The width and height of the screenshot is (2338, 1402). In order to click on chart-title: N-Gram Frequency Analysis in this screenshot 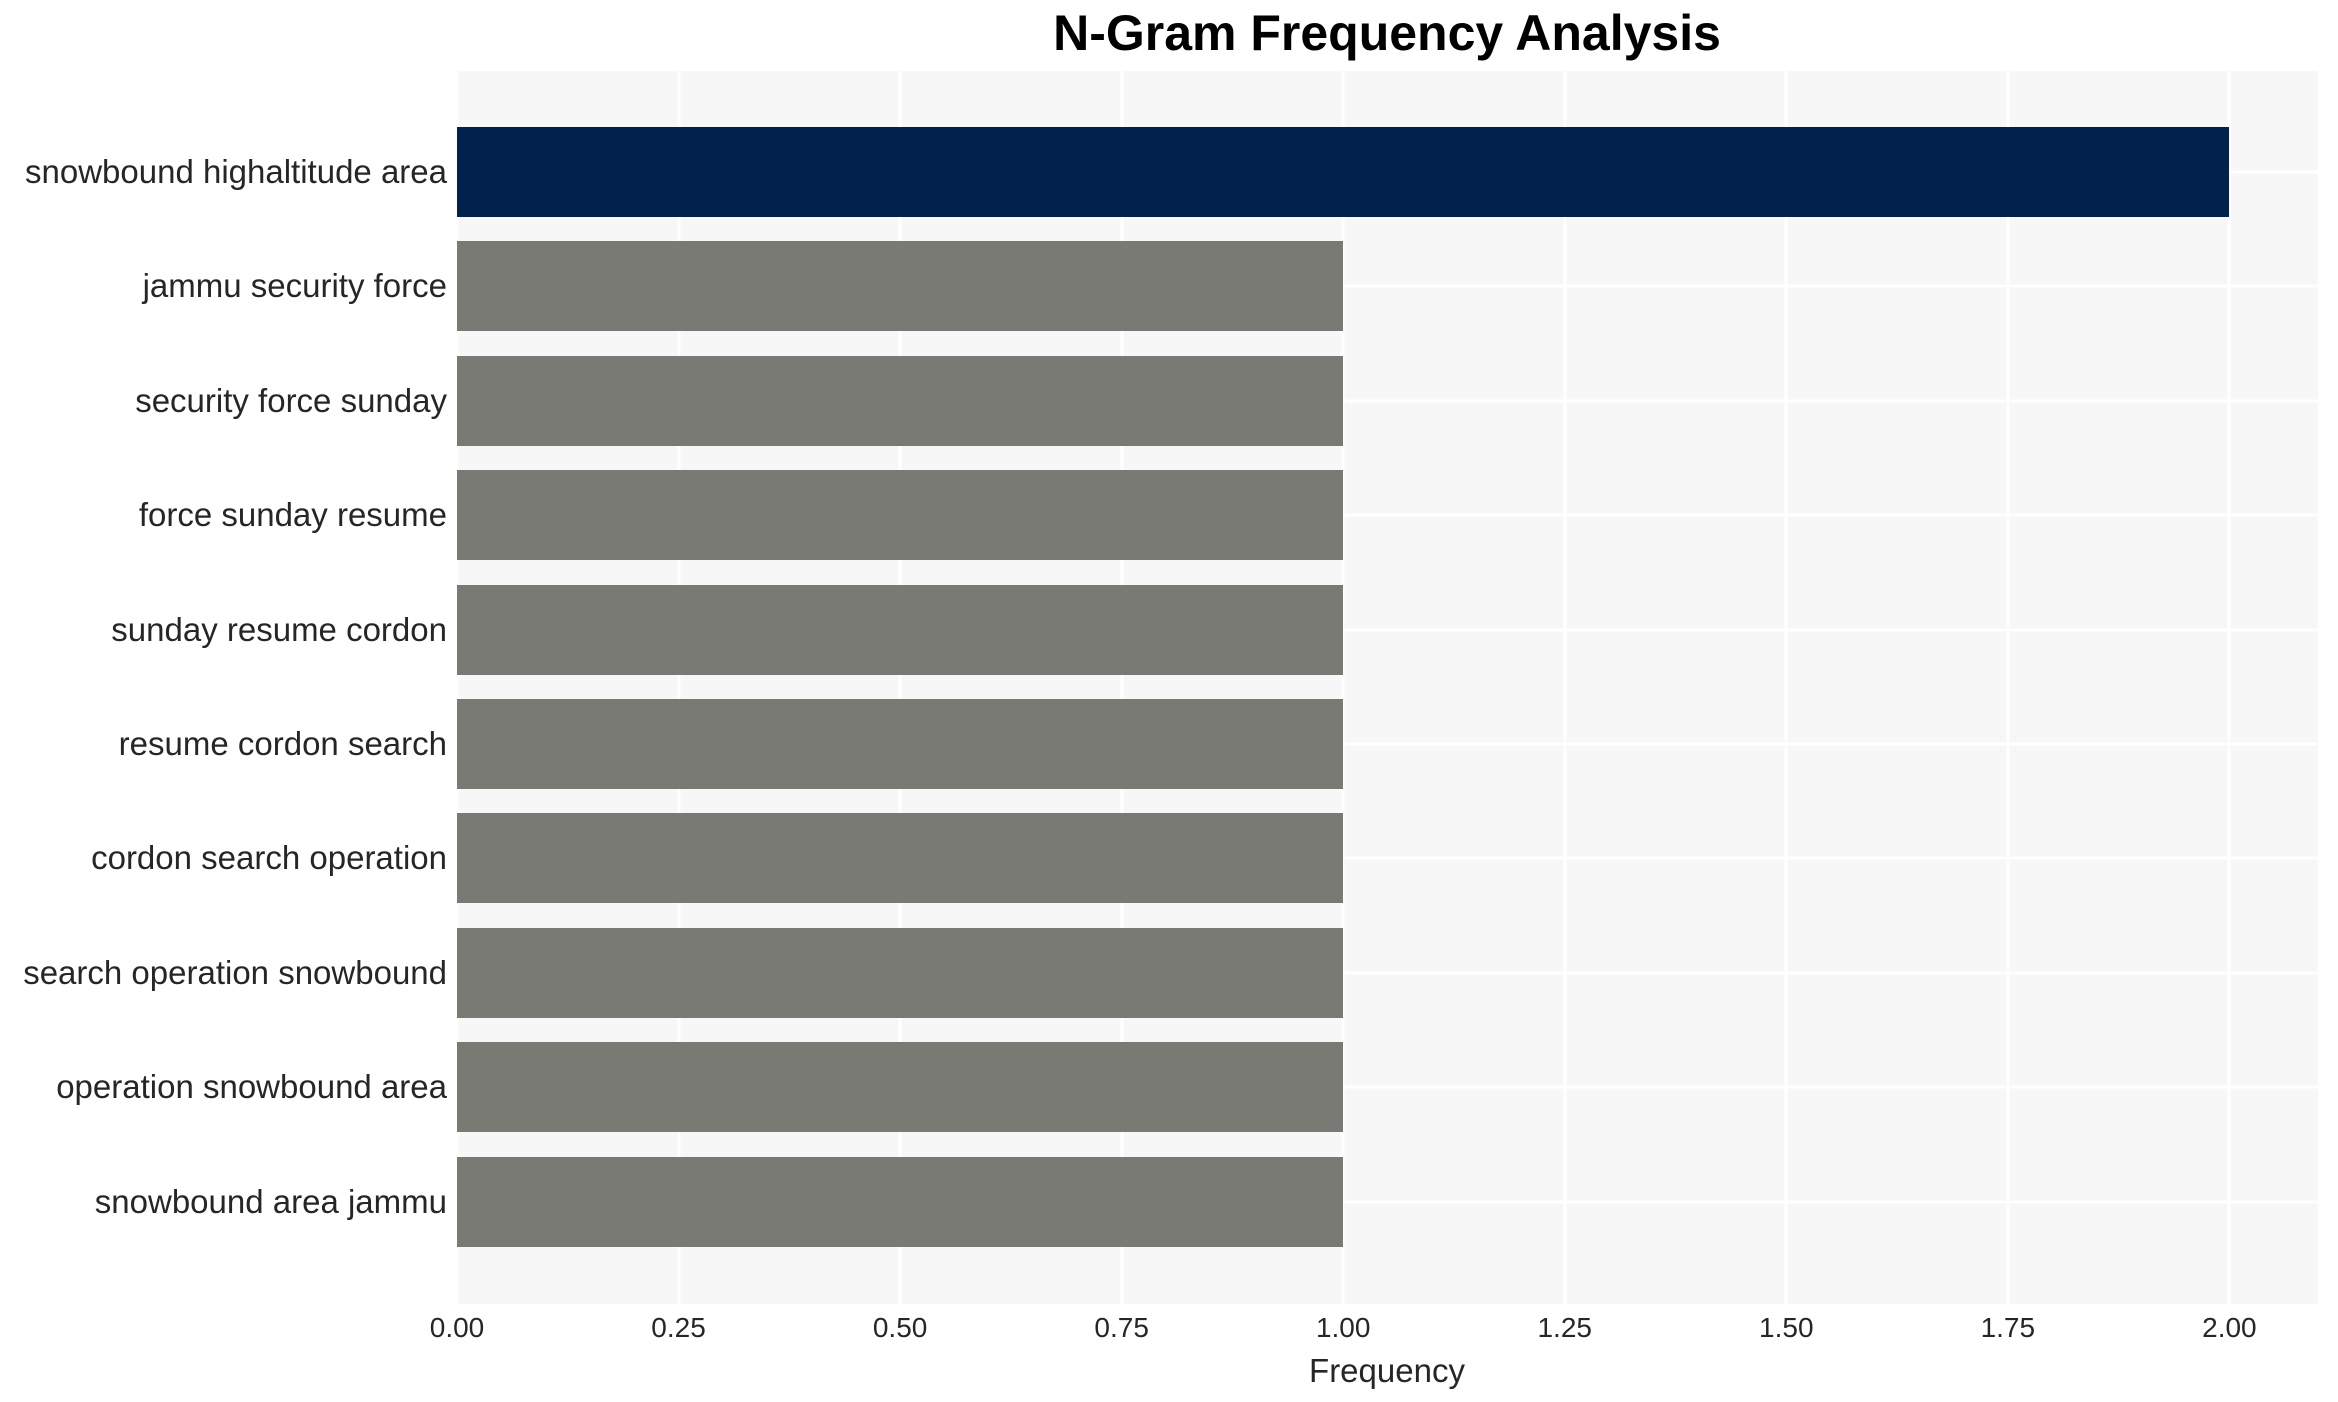, I will do `click(1387, 33)`.